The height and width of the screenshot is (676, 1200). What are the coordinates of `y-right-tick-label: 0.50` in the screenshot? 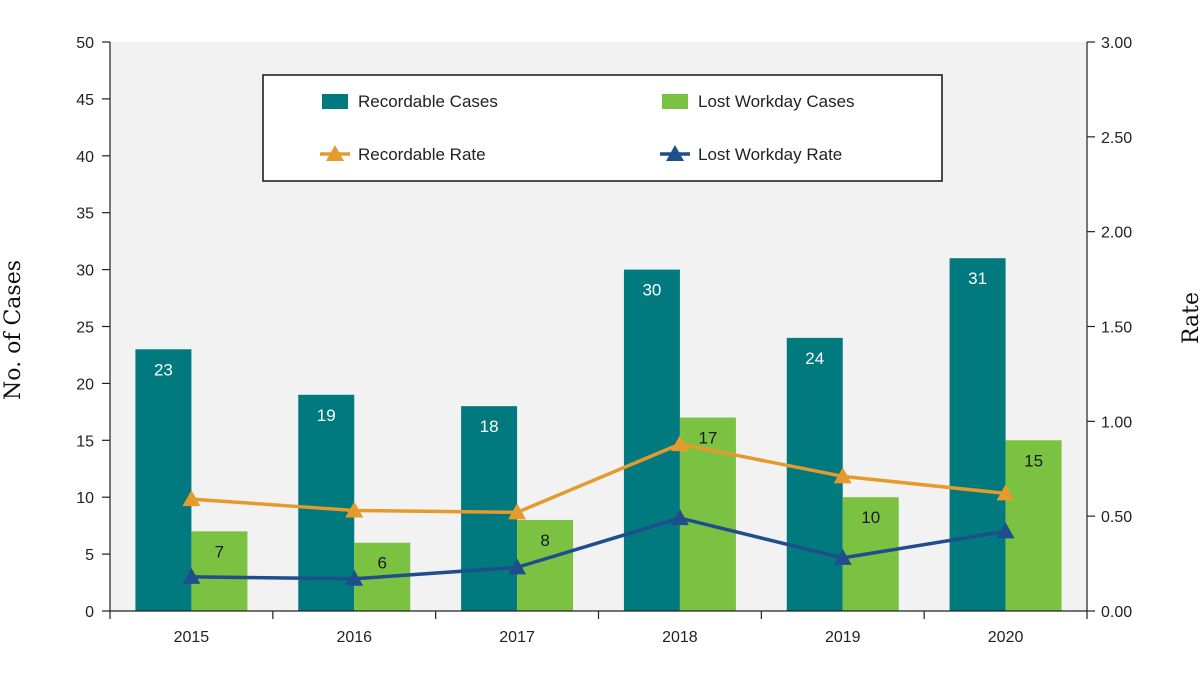 It's located at (1116, 517).